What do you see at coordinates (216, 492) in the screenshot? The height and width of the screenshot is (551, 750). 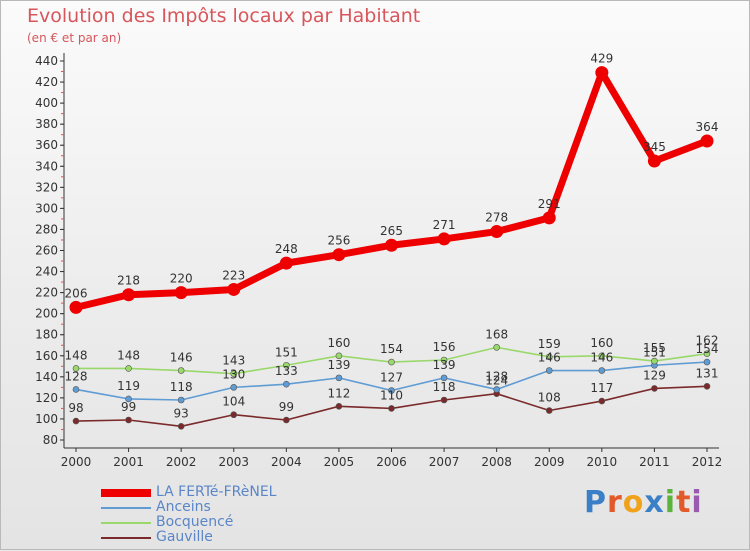 I see `legend-label: LA FERTé-FRèNEL` at bounding box center [216, 492].